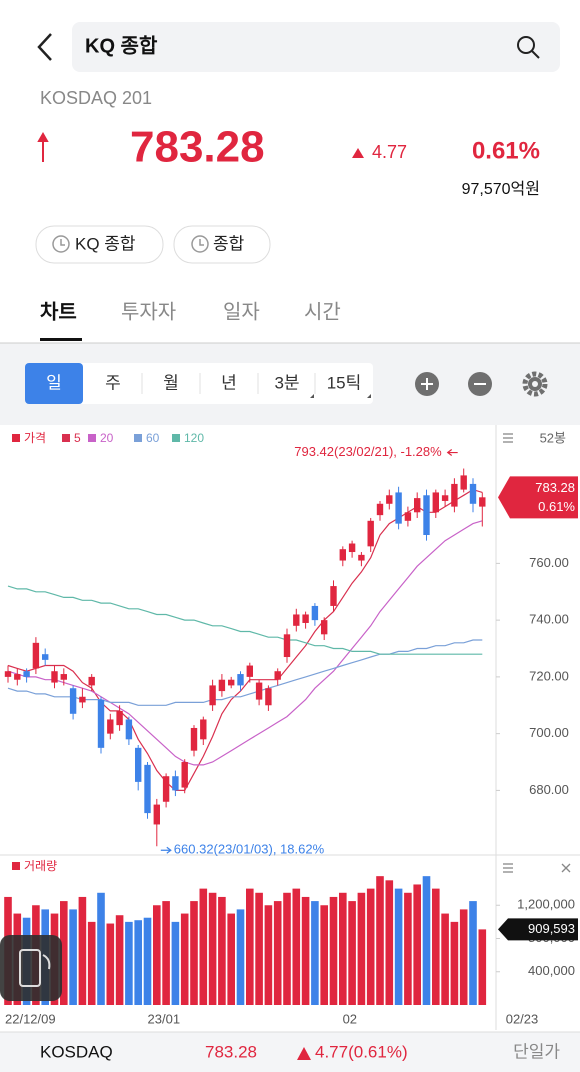 The height and width of the screenshot is (1072, 580). What do you see at coordinates (344, 382) in the screenshot?
I see `period-button: 15틱` at bounding box center [344, 382].